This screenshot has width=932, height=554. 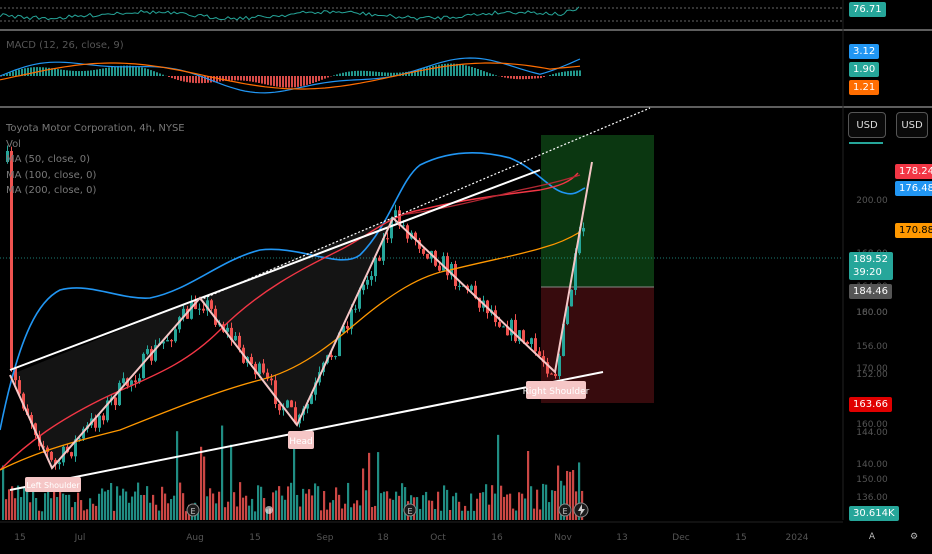 I want to click on volume-value-tag: 30.614K, so click(x=874, y=513).